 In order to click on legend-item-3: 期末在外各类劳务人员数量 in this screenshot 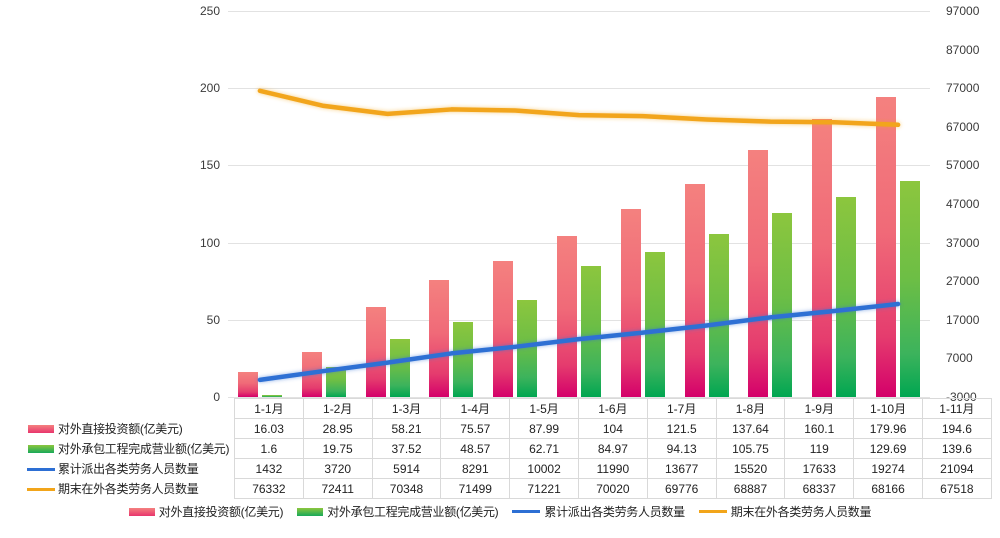, I will do `click(785, 511)`.